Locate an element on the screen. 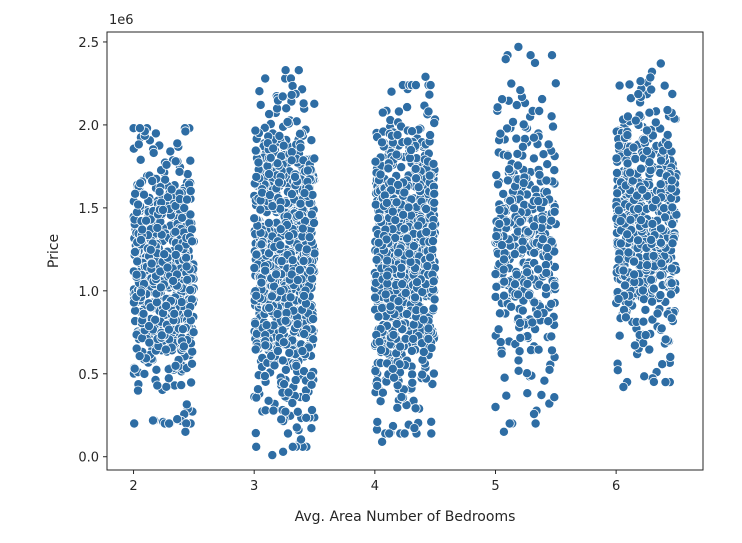 The width and height of the screenshot is (742, 543). y-tick-label: 1.5 is located at coordinates (88, 209).